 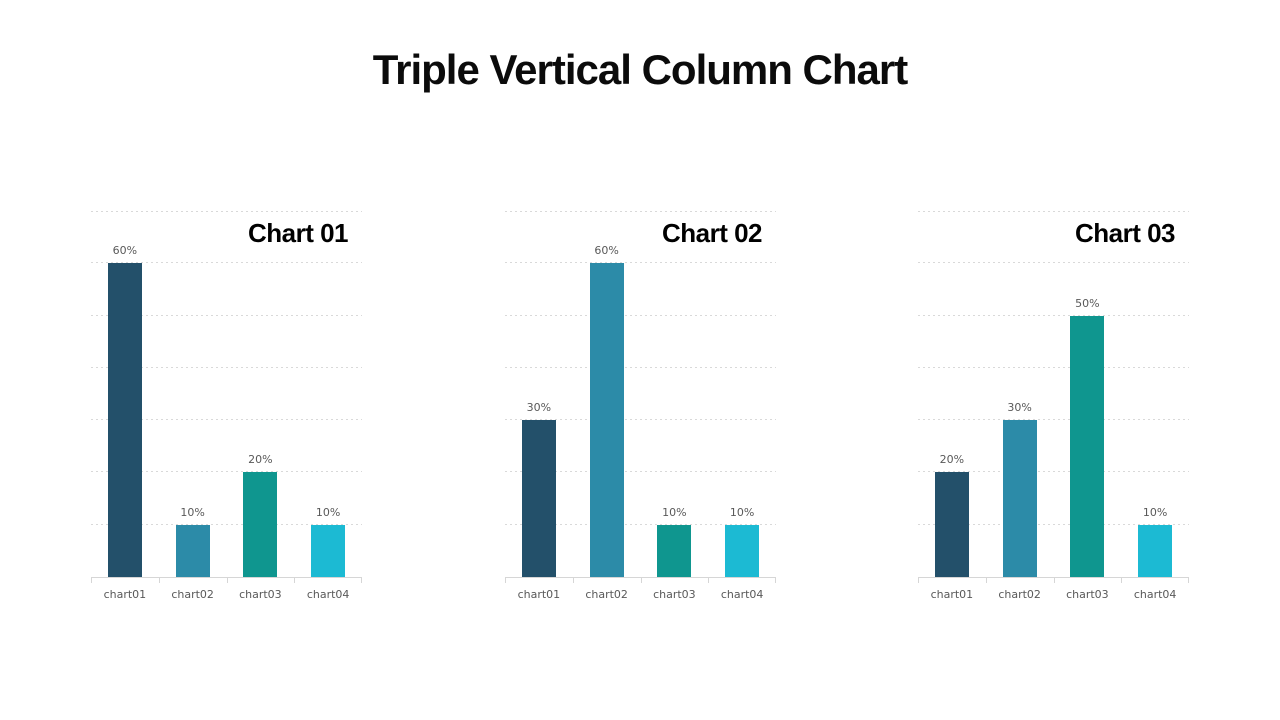 I want to click on chart-02-title: Chart 02, so click(x=712, y=233).